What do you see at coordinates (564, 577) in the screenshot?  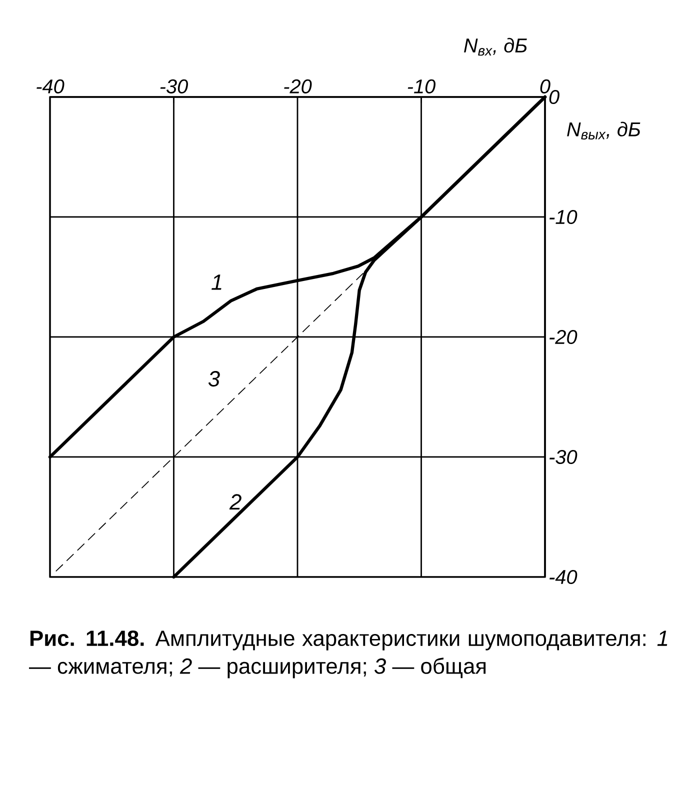 I see `y-tick-label: -40` at bounding box center [564, 577].